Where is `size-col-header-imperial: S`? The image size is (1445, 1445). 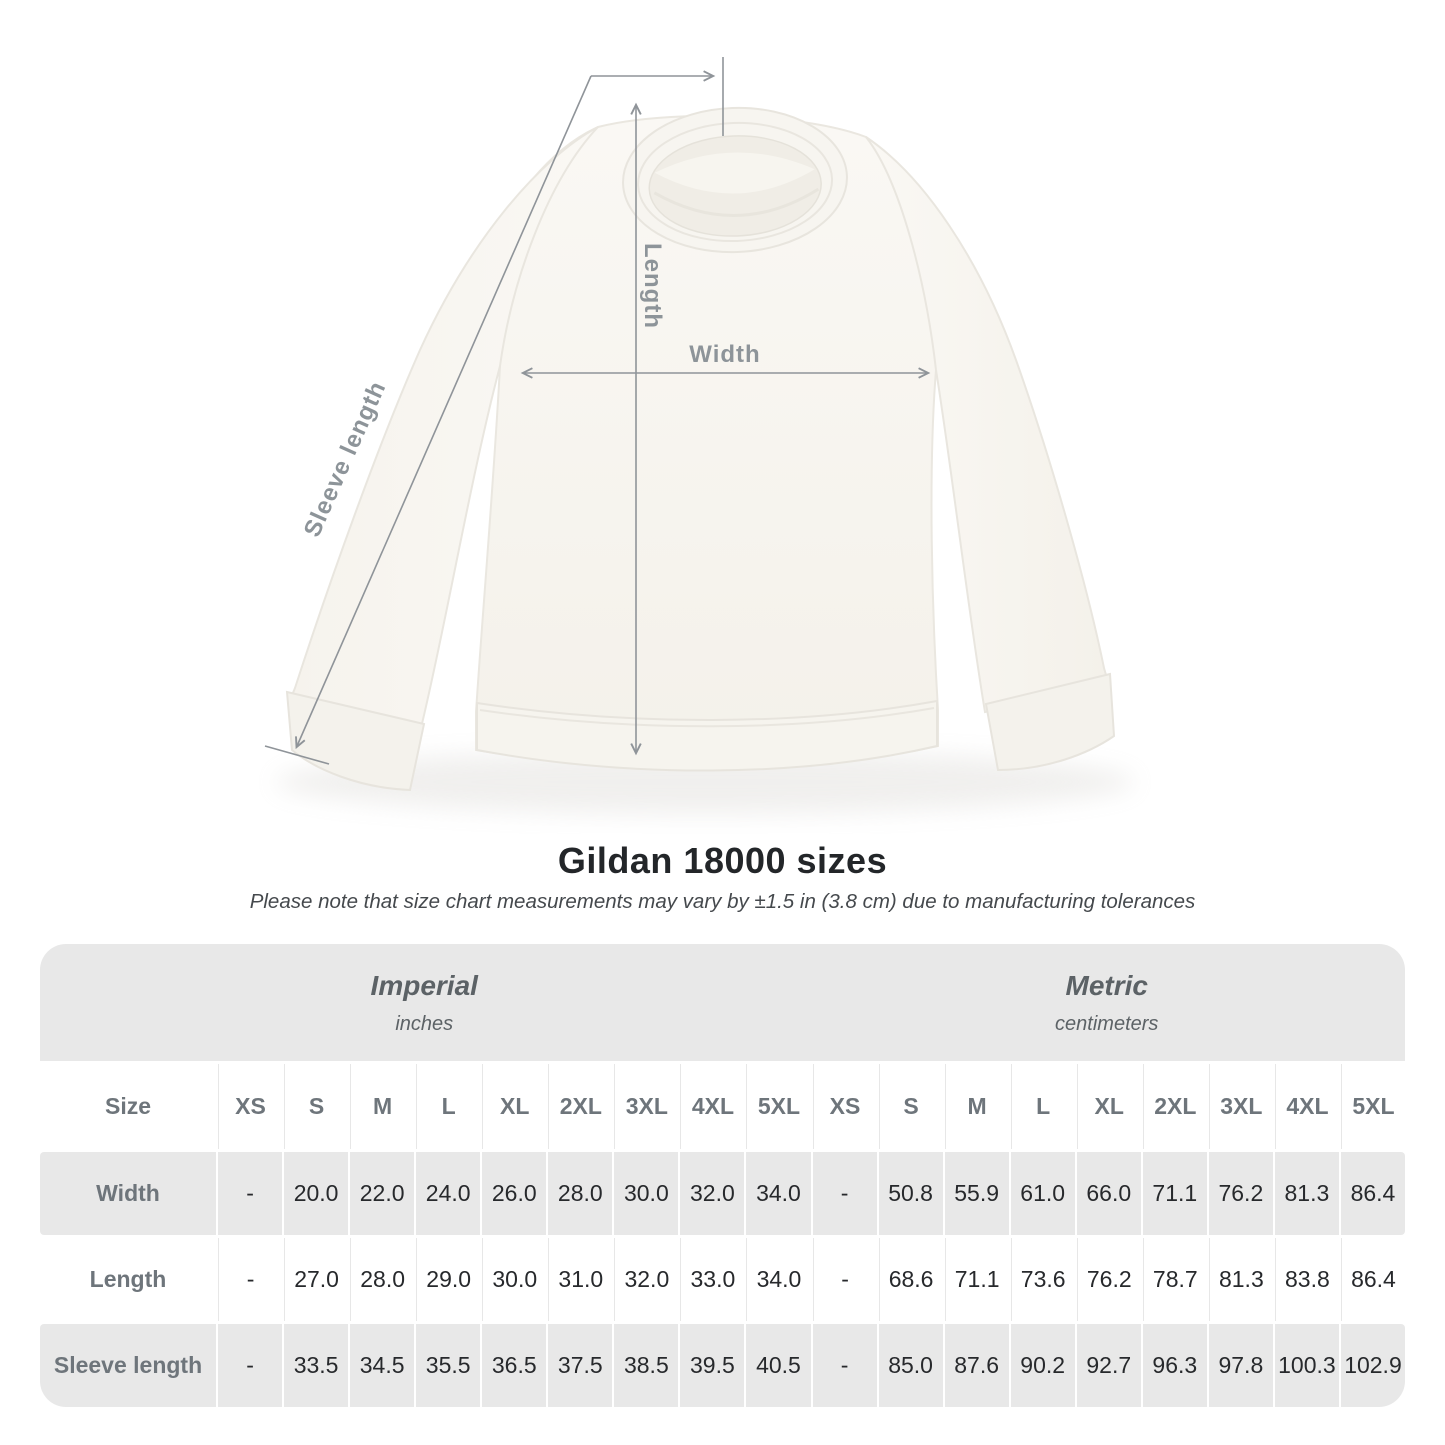 size-col-header-imperial: S is located at coordinates (316, 1106).